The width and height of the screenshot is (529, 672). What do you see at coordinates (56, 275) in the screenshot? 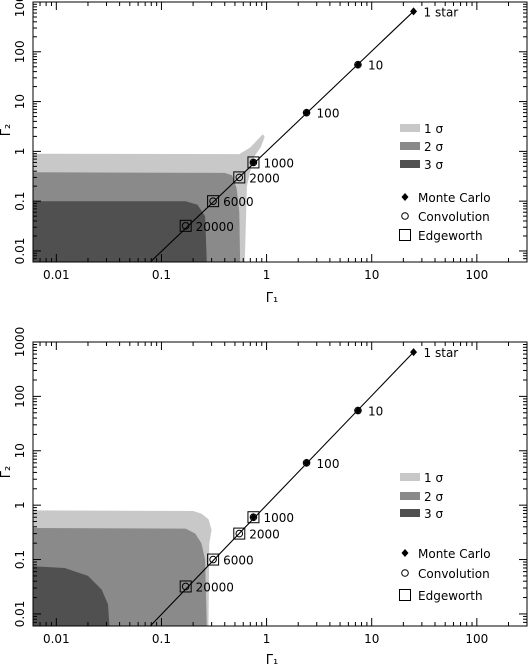
I see `x-tick-label: 0.01` at bounding box center [56, 275].